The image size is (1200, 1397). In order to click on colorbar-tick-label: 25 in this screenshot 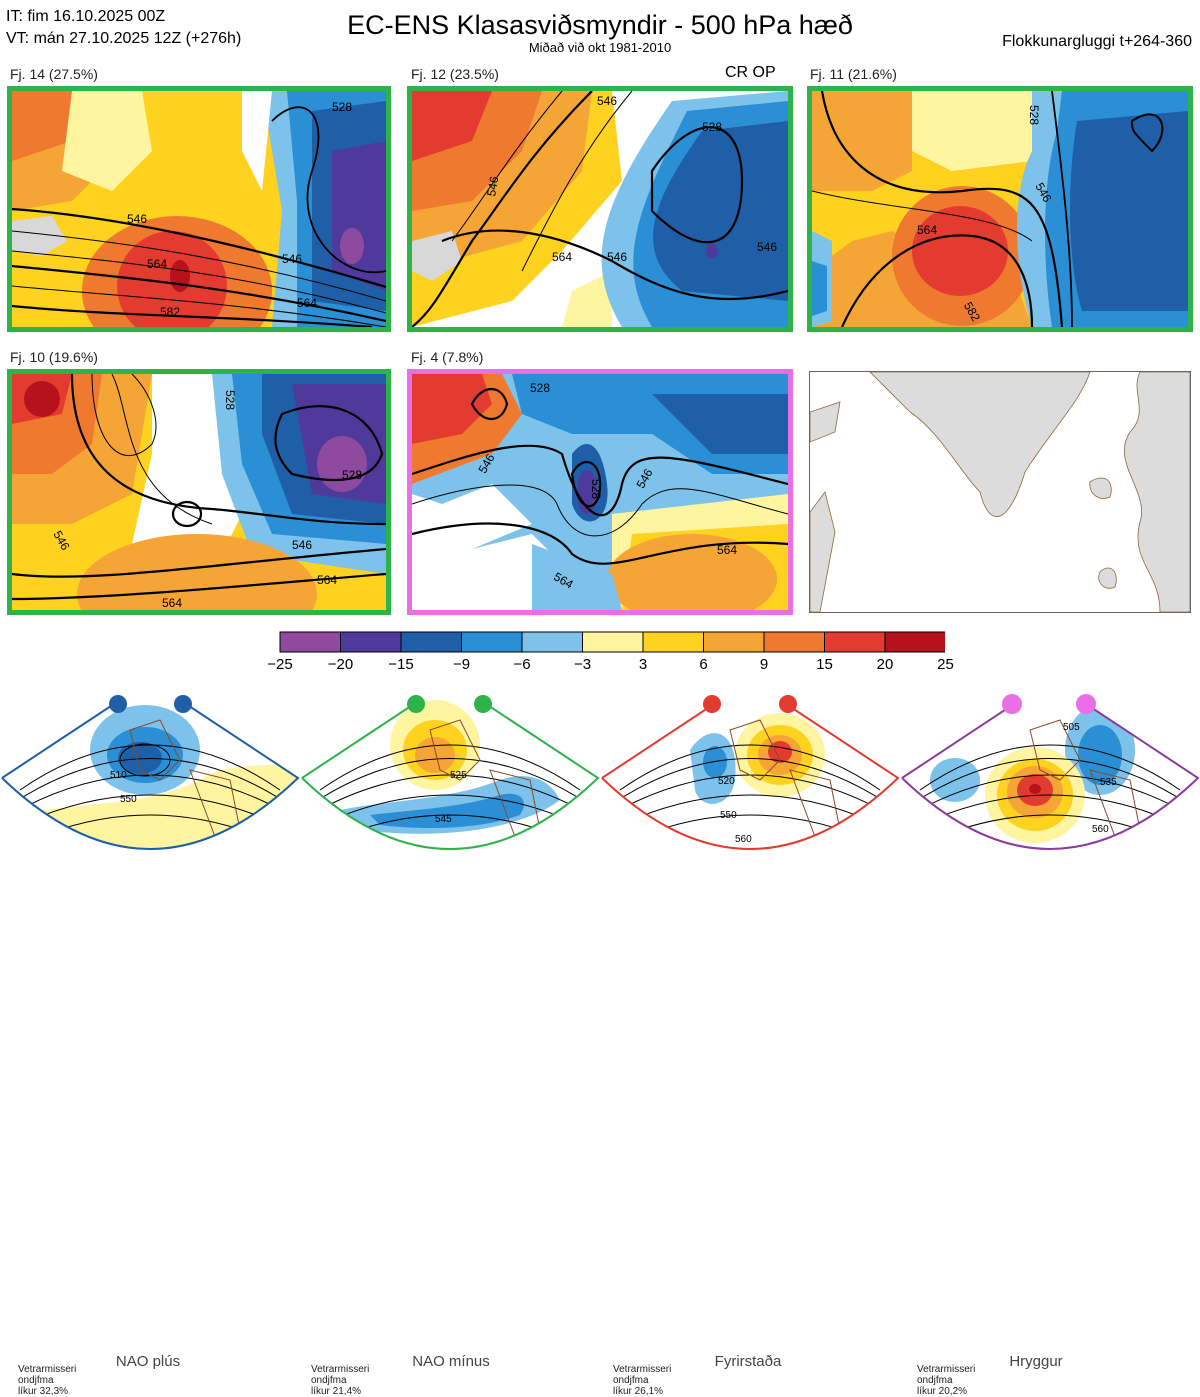, I will do `click(945, 664)`.